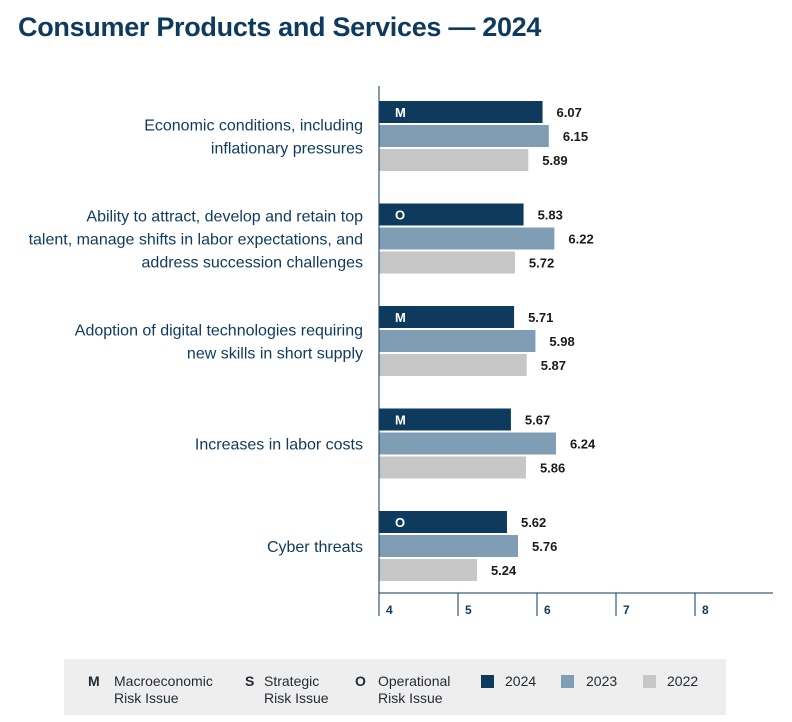 The height and width of the screenshot is (722, 792). Describe the element at coordinates (360, 681) in the screenshot. I see `legend-operational-key: O` at that location.